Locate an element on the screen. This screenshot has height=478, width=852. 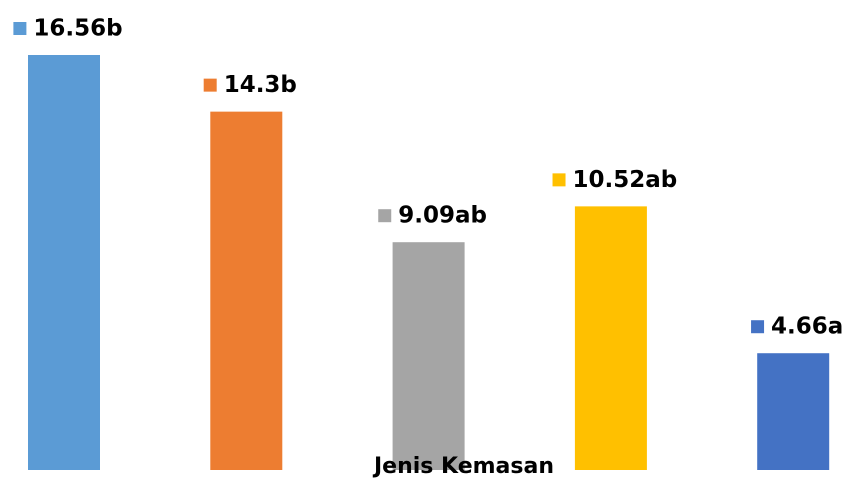
data-label: 14.3b is located at coordinates (260, 85).